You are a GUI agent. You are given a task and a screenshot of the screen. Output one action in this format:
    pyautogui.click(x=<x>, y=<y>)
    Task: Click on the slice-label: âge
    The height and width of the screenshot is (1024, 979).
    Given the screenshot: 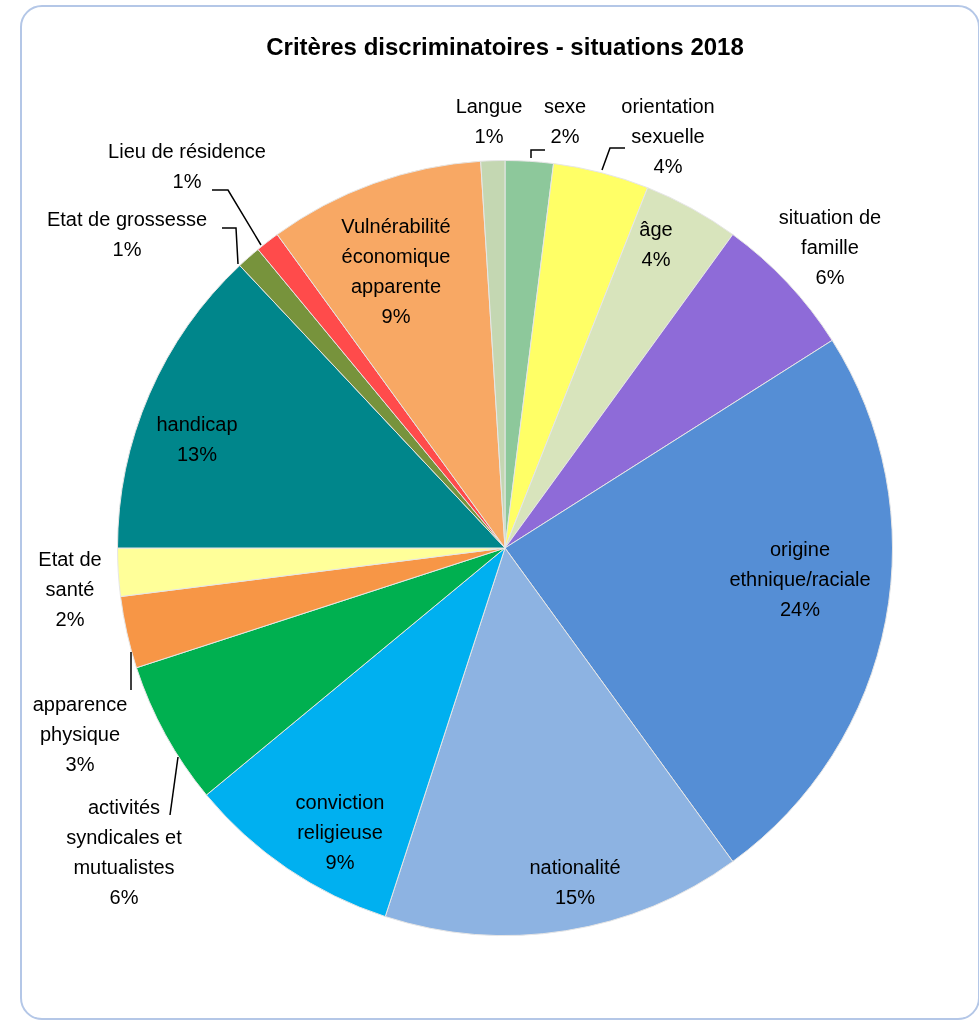 What is the action you would take?
    pyautogui.click(x=656, y=228)
    